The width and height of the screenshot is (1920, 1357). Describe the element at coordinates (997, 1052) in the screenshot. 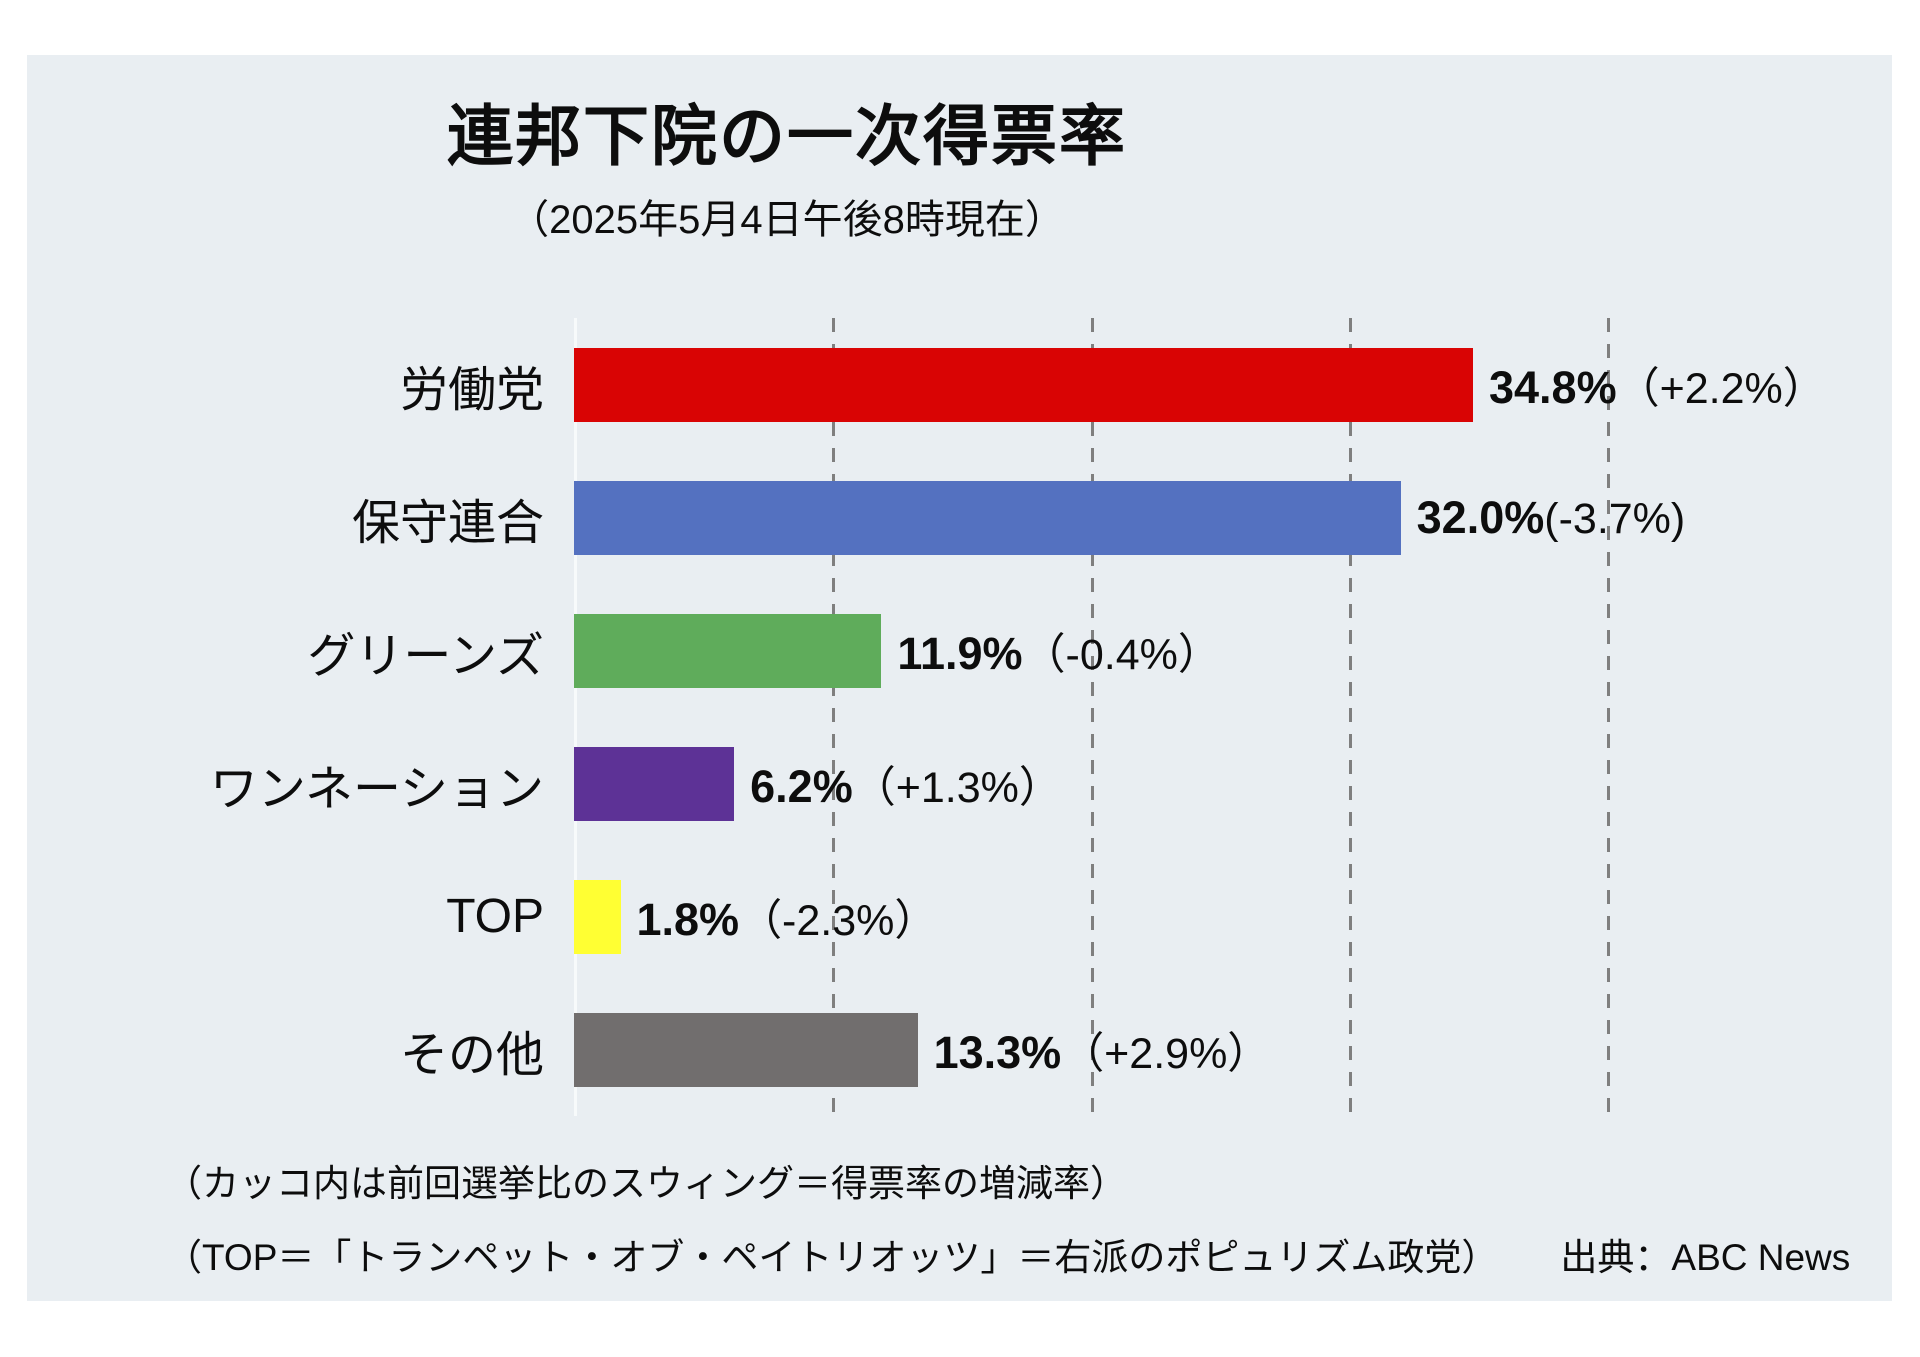

I see `percent-text: 13.3%` at that location.